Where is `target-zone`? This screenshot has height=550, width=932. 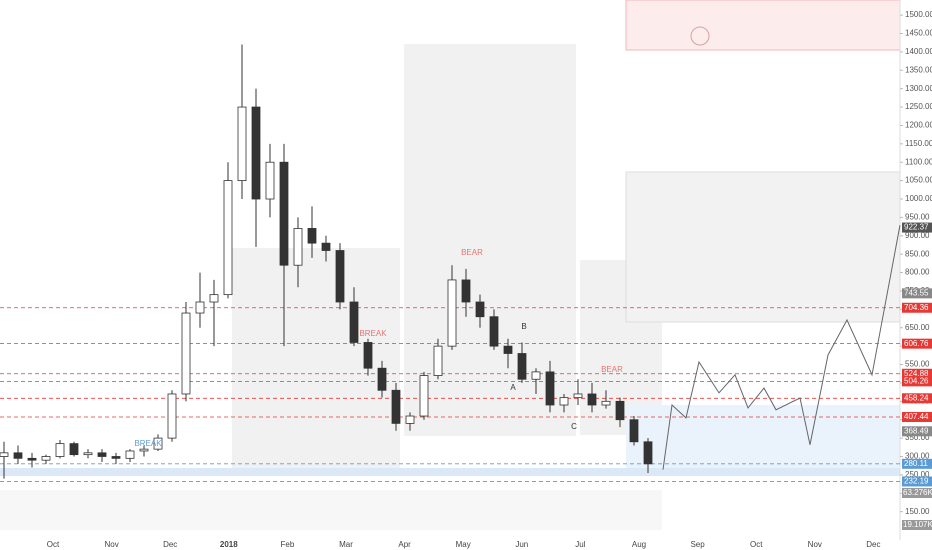
target-zone is located at coordinates (763, 25).